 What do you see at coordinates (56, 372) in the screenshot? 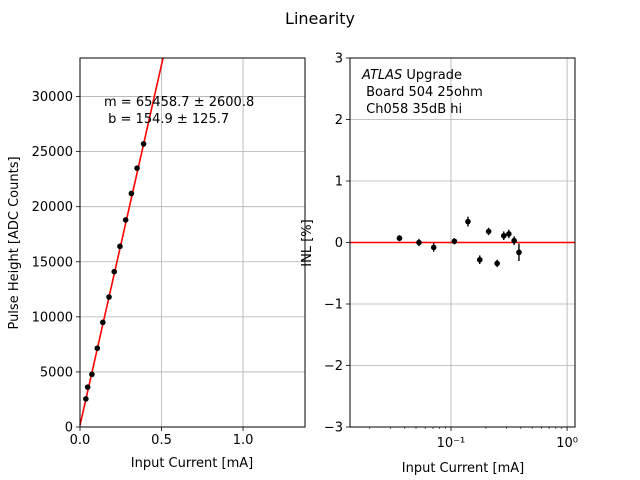
I see `left-y-tick-label: 5000` at bounding box center [56, 372].